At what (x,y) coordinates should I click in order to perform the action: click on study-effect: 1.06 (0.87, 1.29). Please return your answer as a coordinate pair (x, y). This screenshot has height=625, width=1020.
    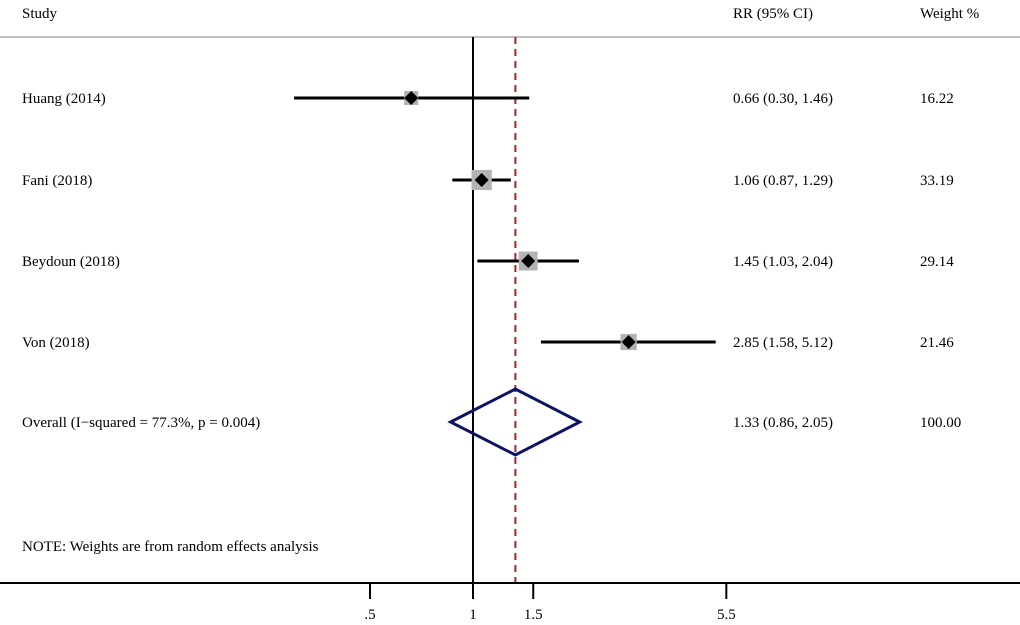
    Looking at the image, I should click on (783, 181).